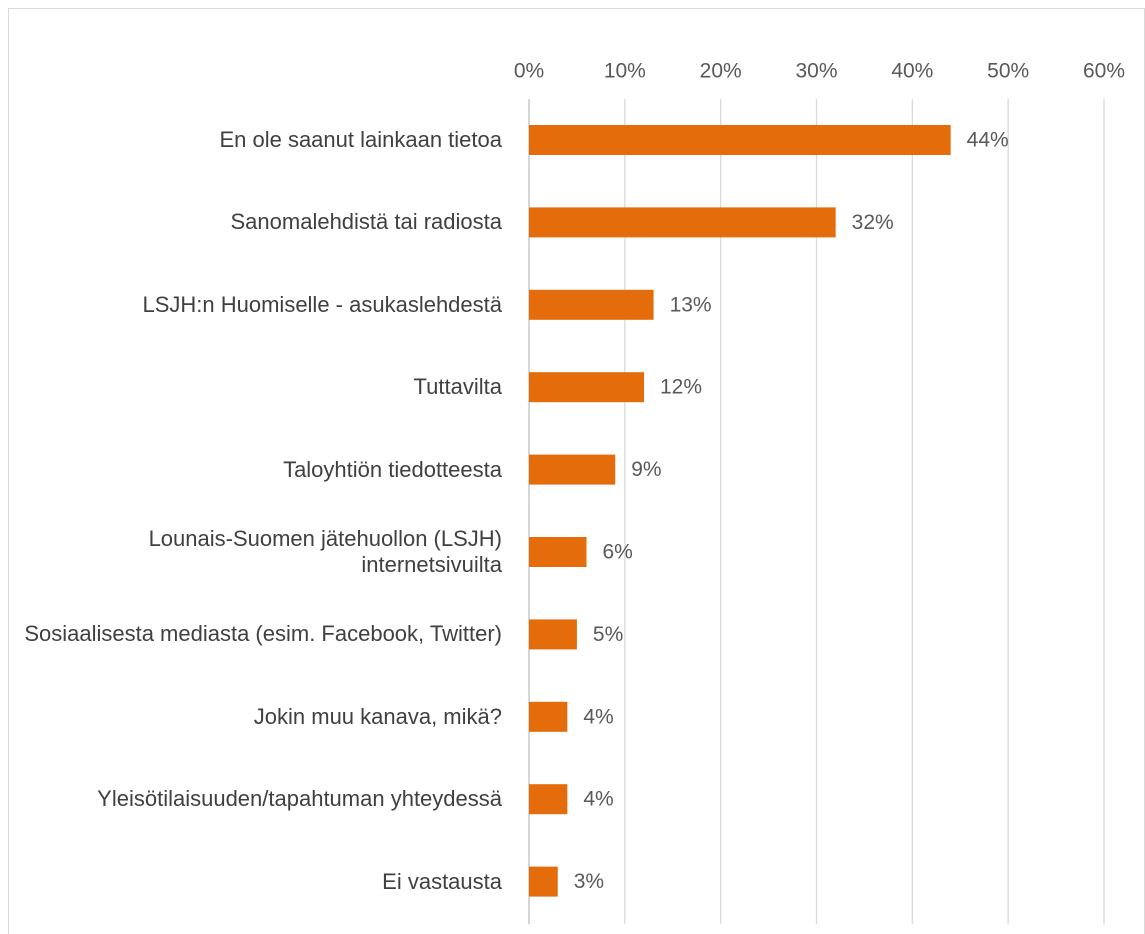 The width and height of the screenshot is (1145, 934). Describe the element at coordinates (360, 139) in the screenshot. I see `category-label: En ole saanut lainkaan tietoa` at that location.